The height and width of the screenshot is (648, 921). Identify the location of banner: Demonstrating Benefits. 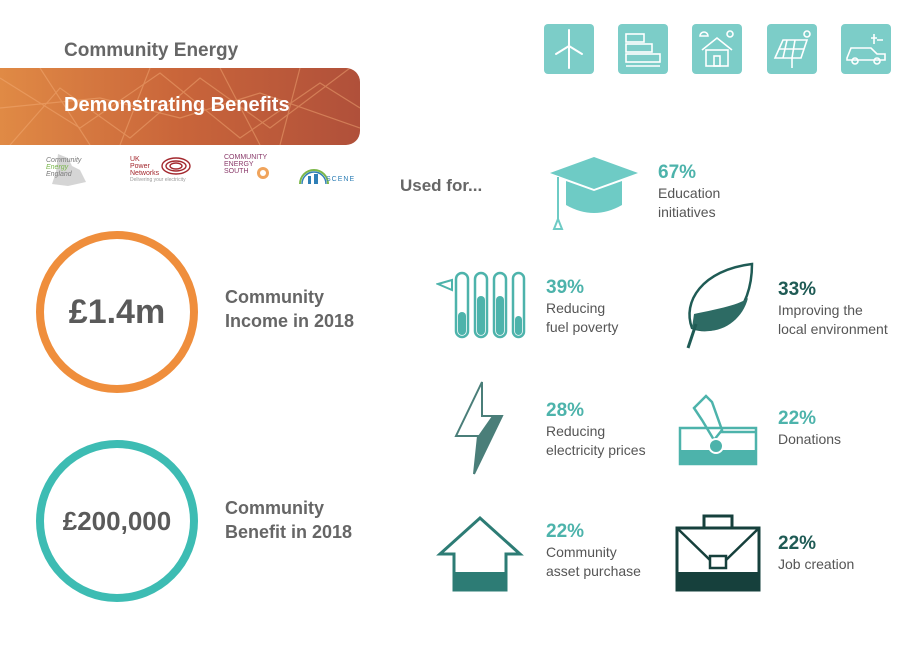
(180, 106).